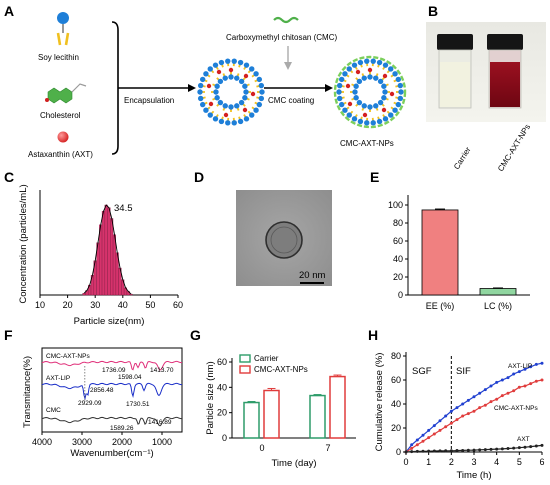 Image resolution: width=550 pixels, height=485 pixels. I want to click on panel-label-b: B, so click(433, 11).